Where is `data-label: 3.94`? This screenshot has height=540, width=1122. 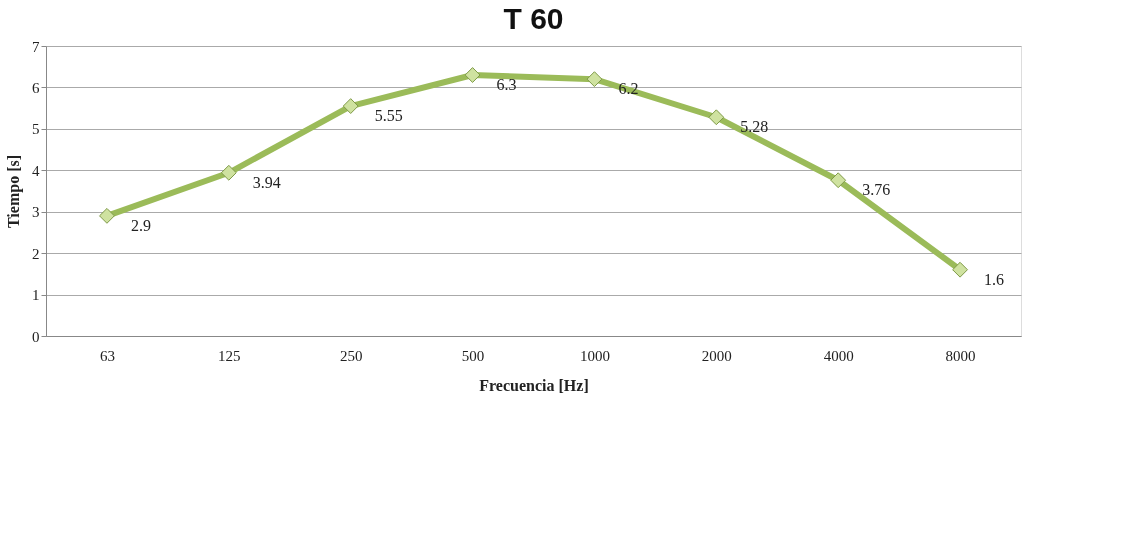
data-label: 3.94 is located at coordinates (266, 182).